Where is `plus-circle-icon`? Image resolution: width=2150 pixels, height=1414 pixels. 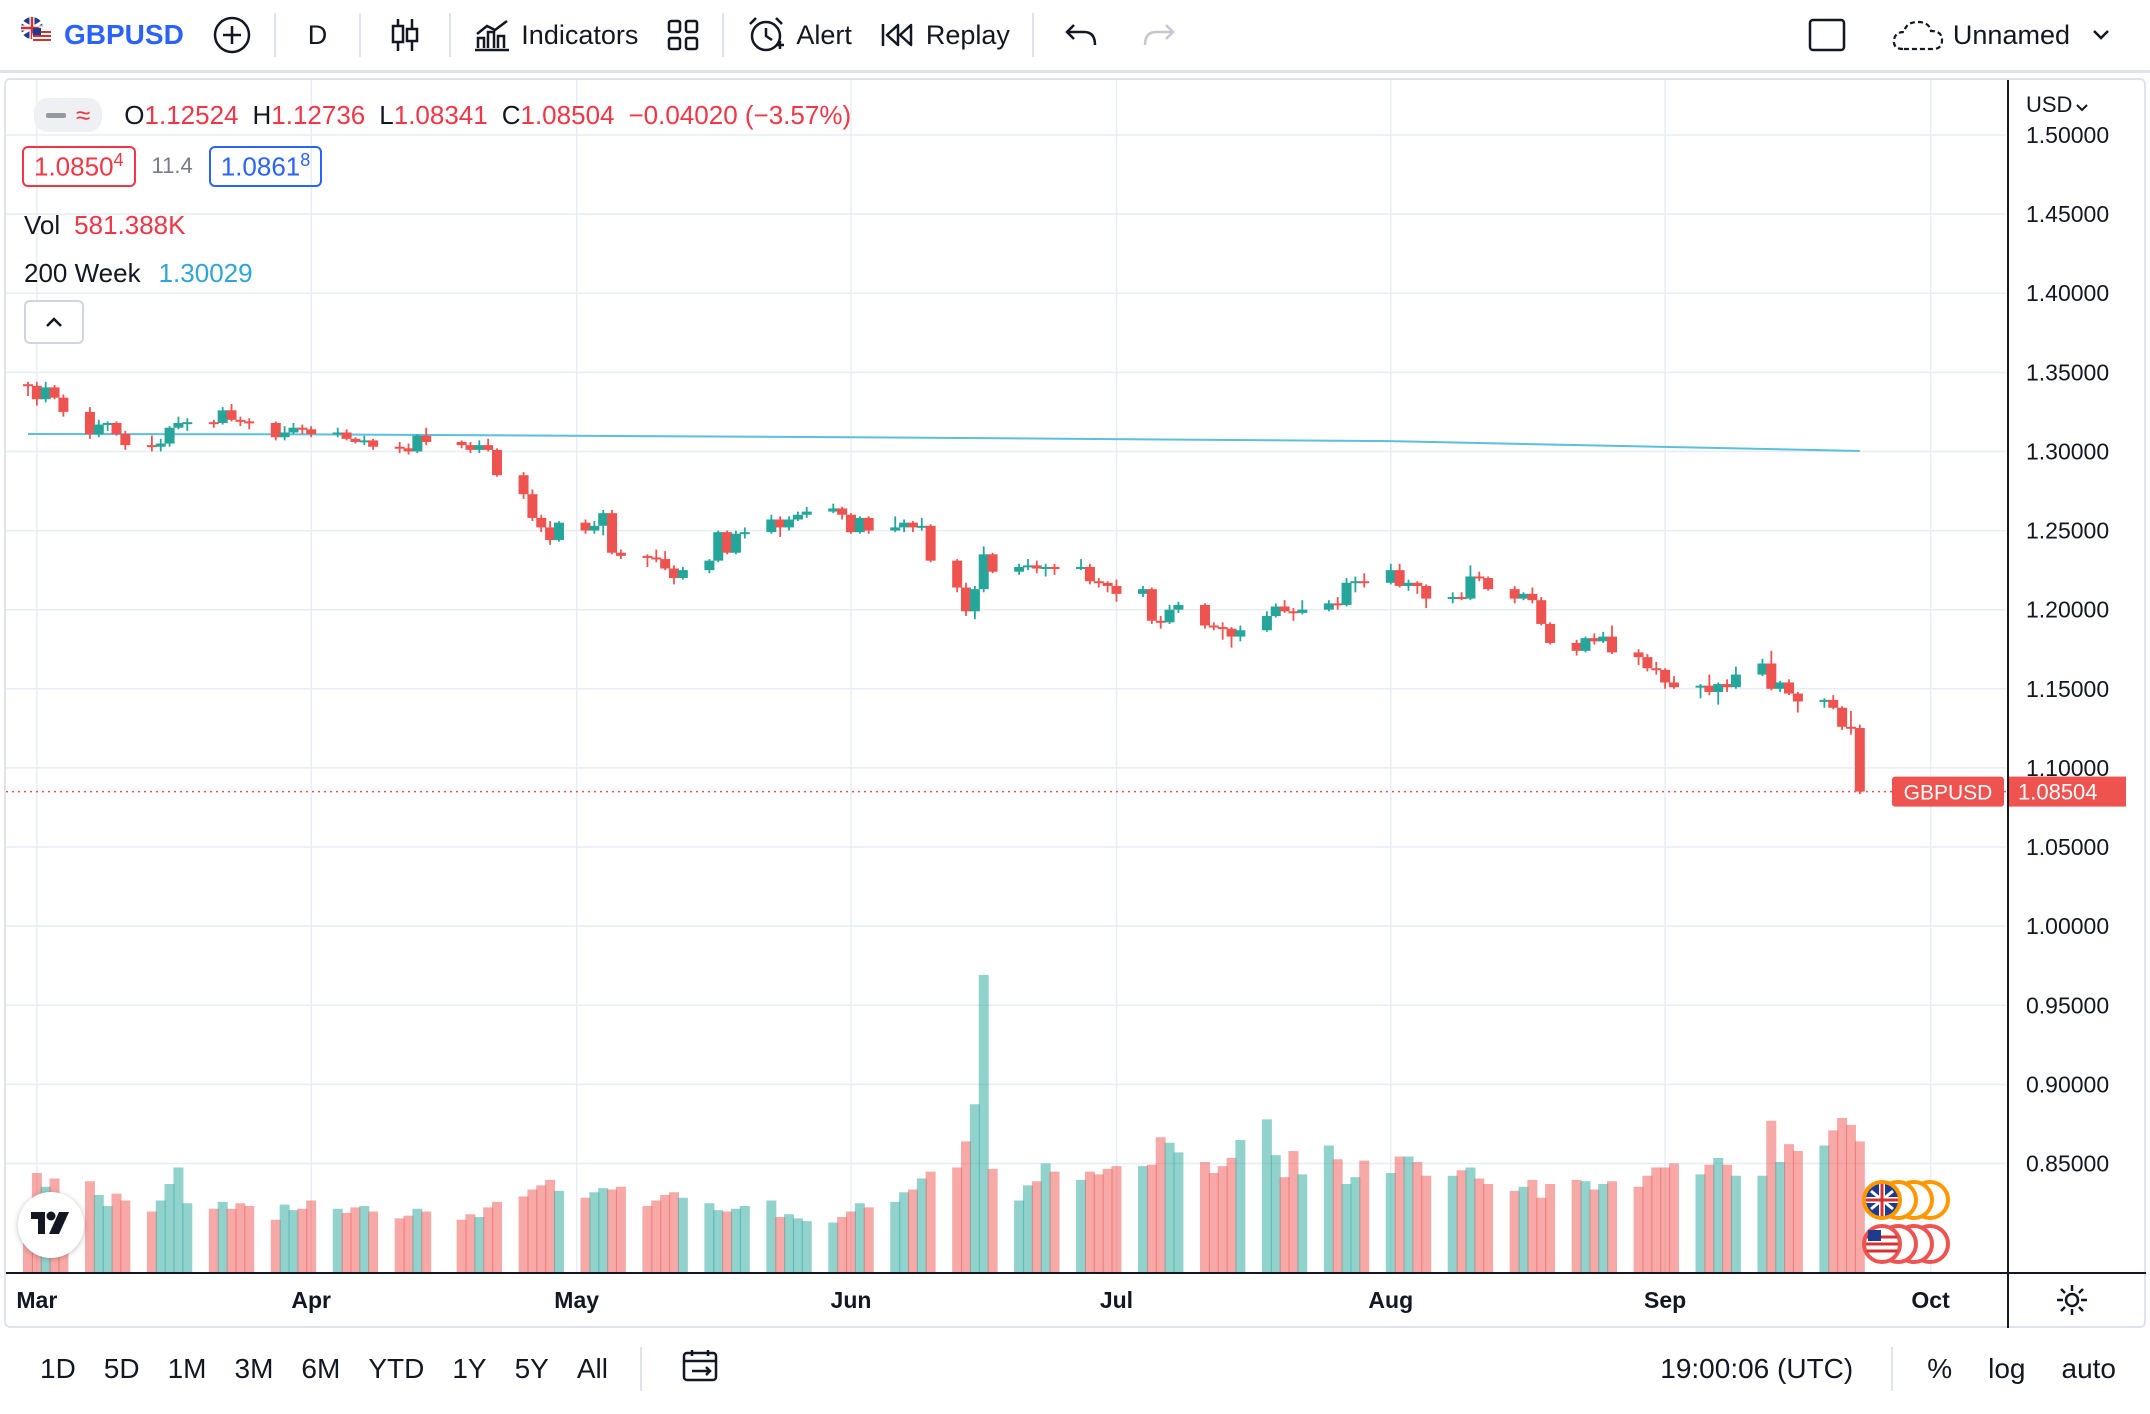 plus-circle-icon is located at coordinates (232, 35).